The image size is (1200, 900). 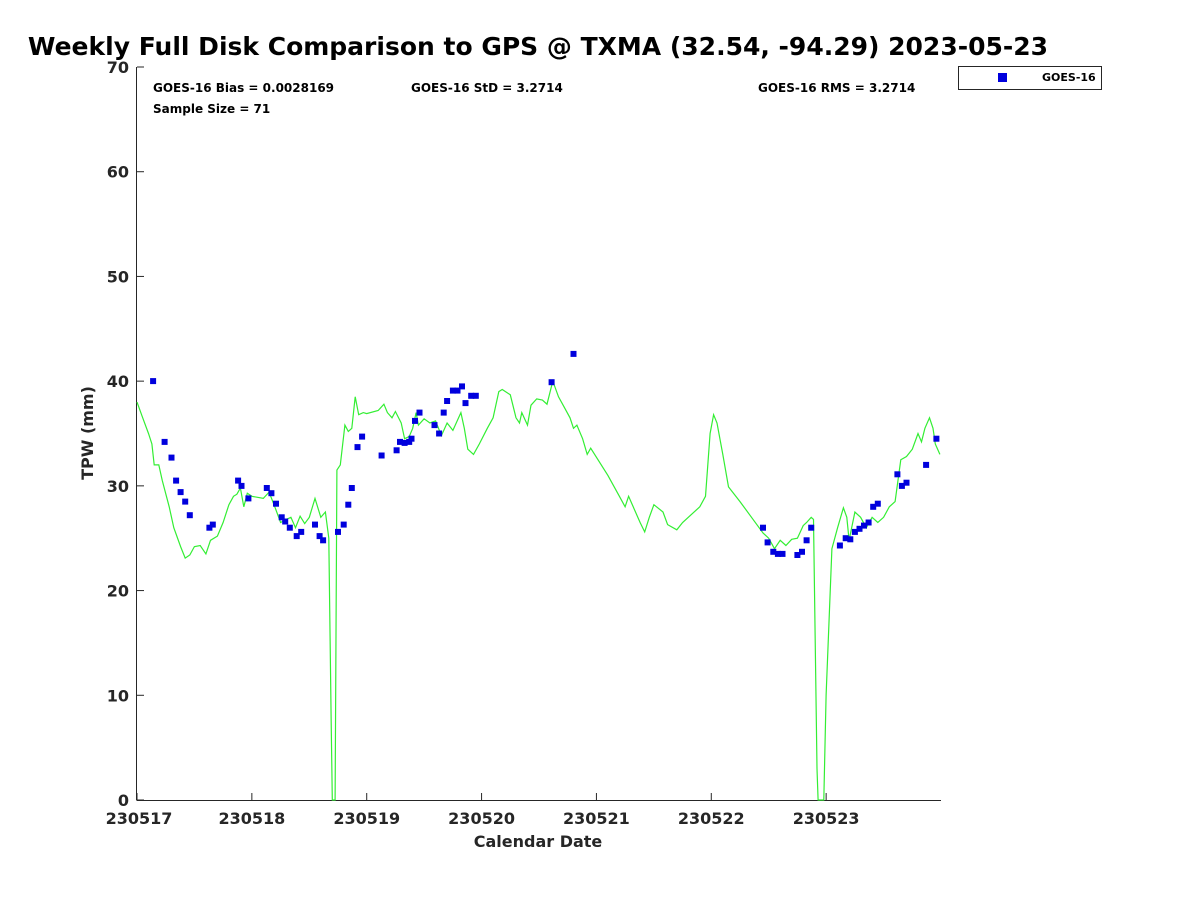 I want to click on legend: GOES-16, so click(x=1030, y=78).